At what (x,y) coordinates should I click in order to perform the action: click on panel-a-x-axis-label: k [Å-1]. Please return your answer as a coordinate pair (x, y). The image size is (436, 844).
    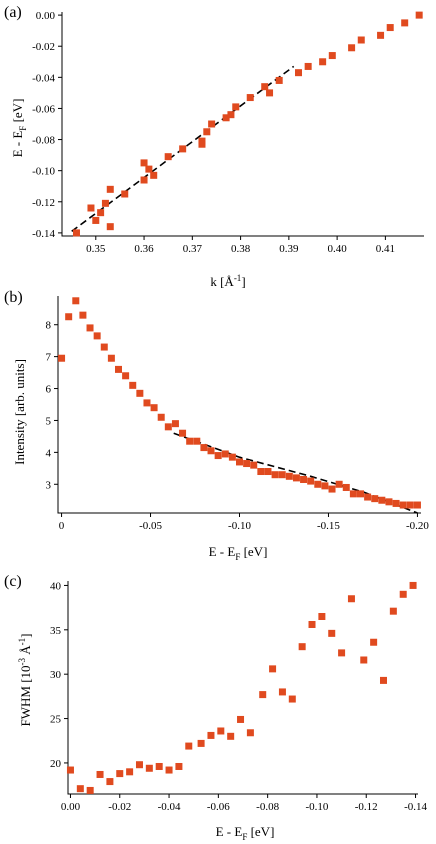
    Looking at the image, I should click on (227, 281).